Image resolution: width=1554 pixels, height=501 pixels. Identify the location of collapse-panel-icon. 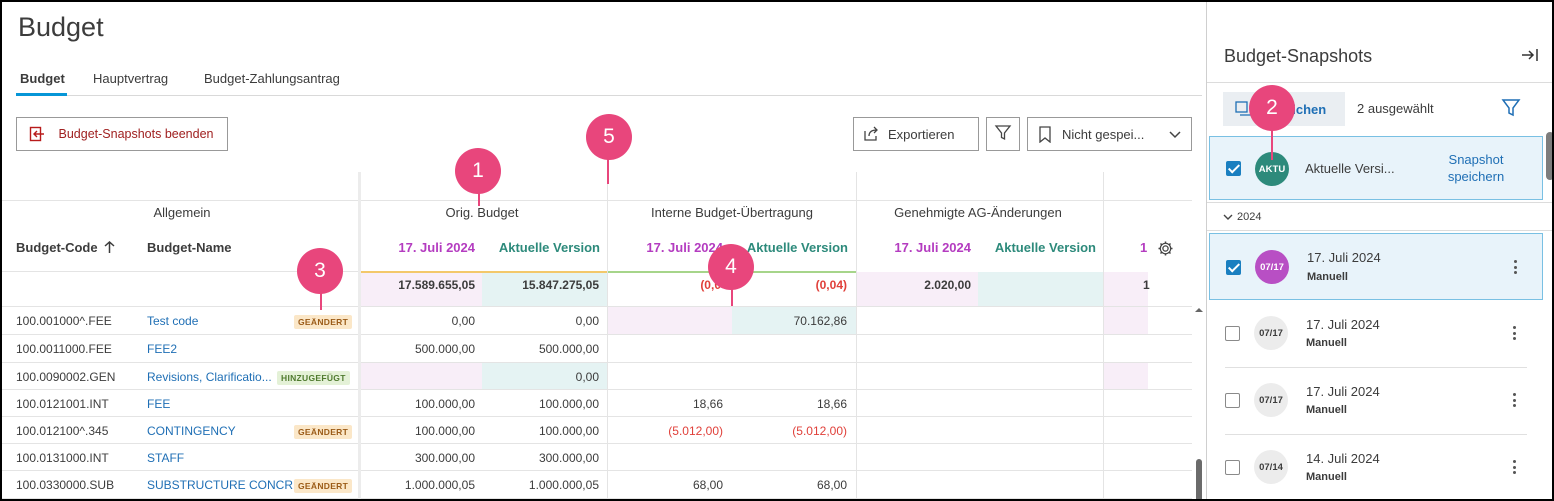
(1530, 57).